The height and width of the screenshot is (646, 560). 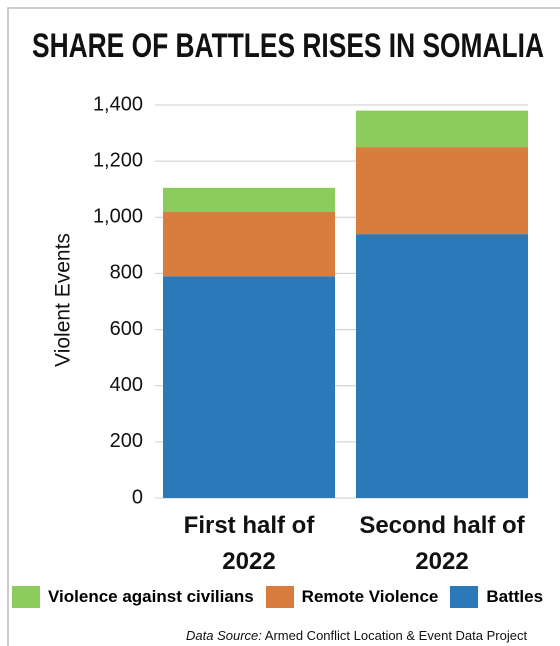 What do you see at coordinates (126, 273) in the screenshot?
I see `y-tick-label: 800` at bounding box center [126, 273].